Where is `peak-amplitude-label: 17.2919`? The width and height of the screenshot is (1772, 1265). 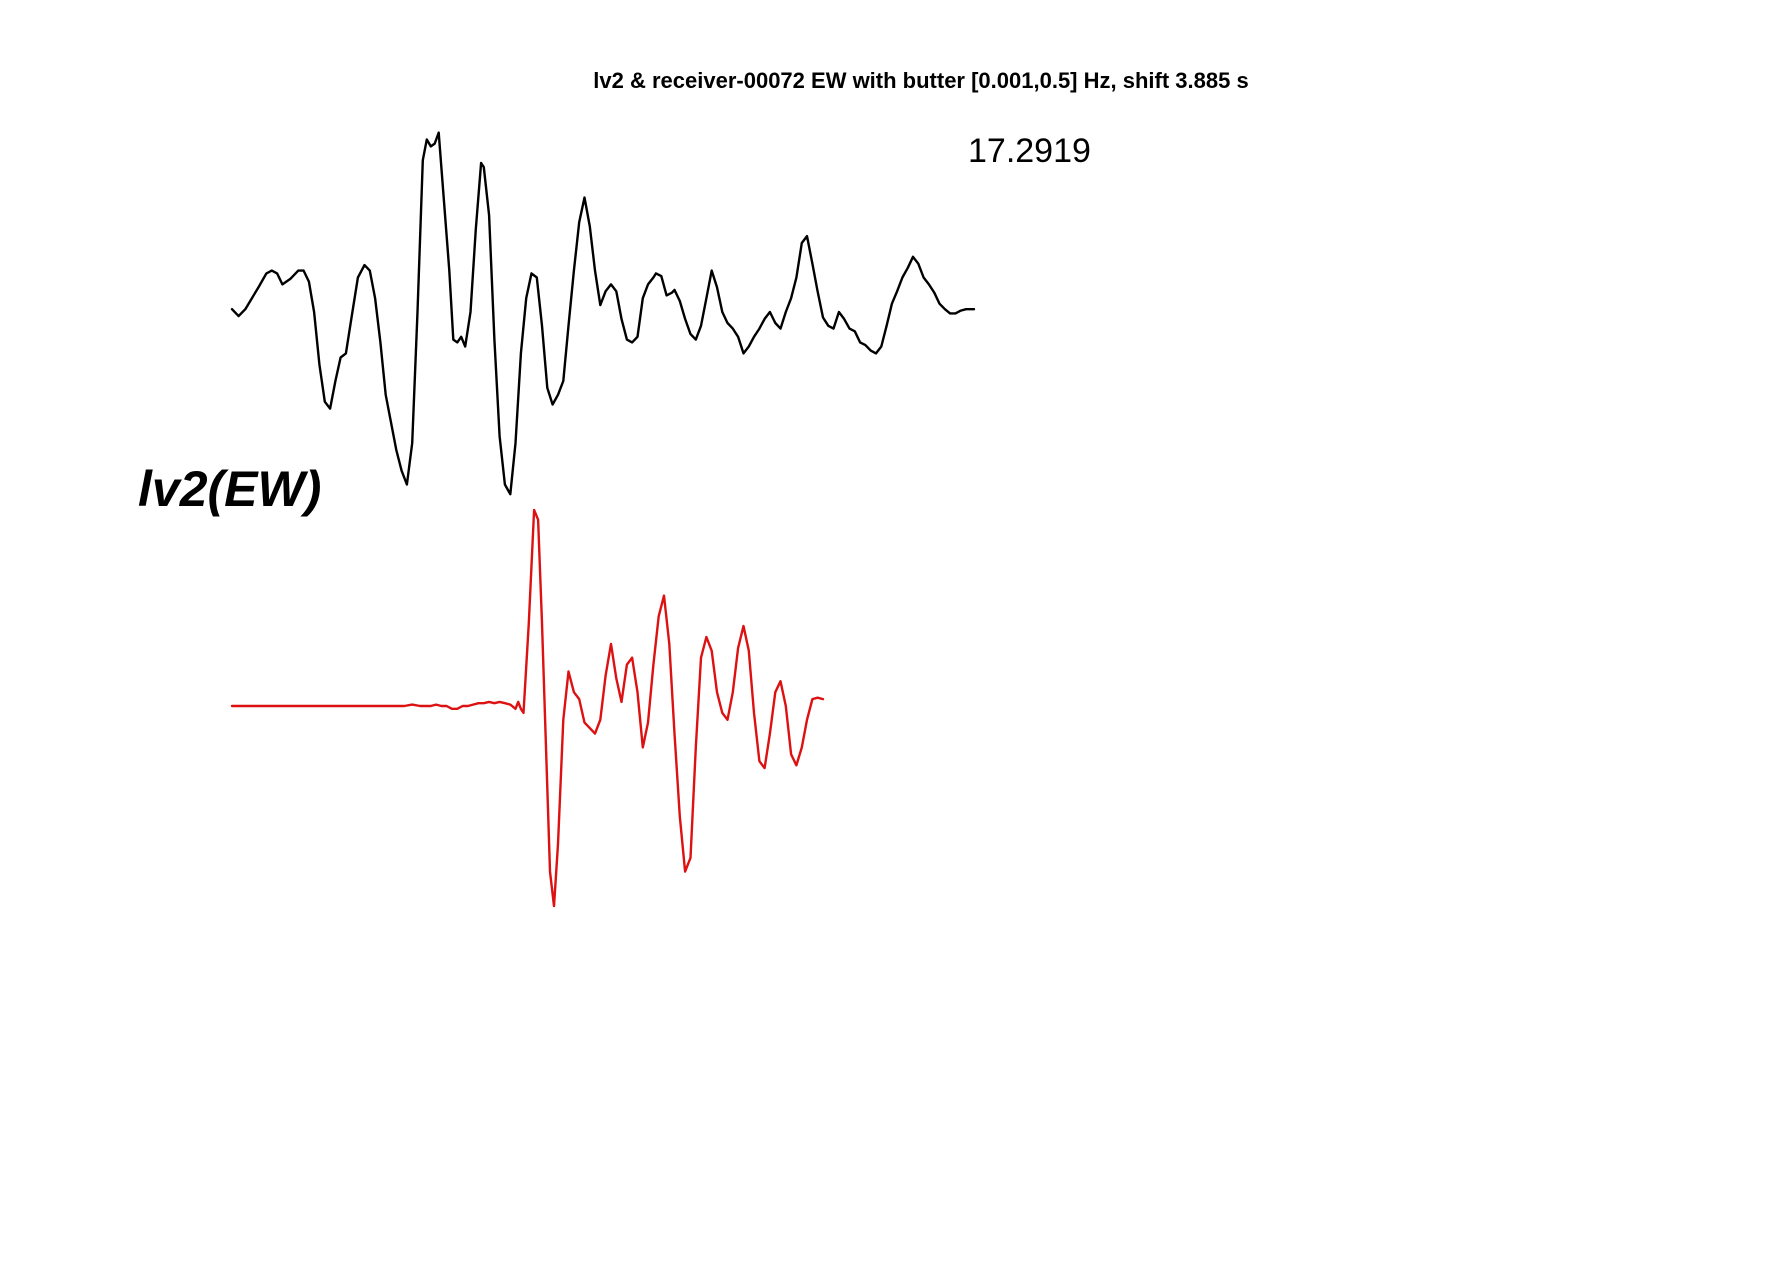 peak-amplitude-label: 17.2919 is located at coordinates (1029, 151).